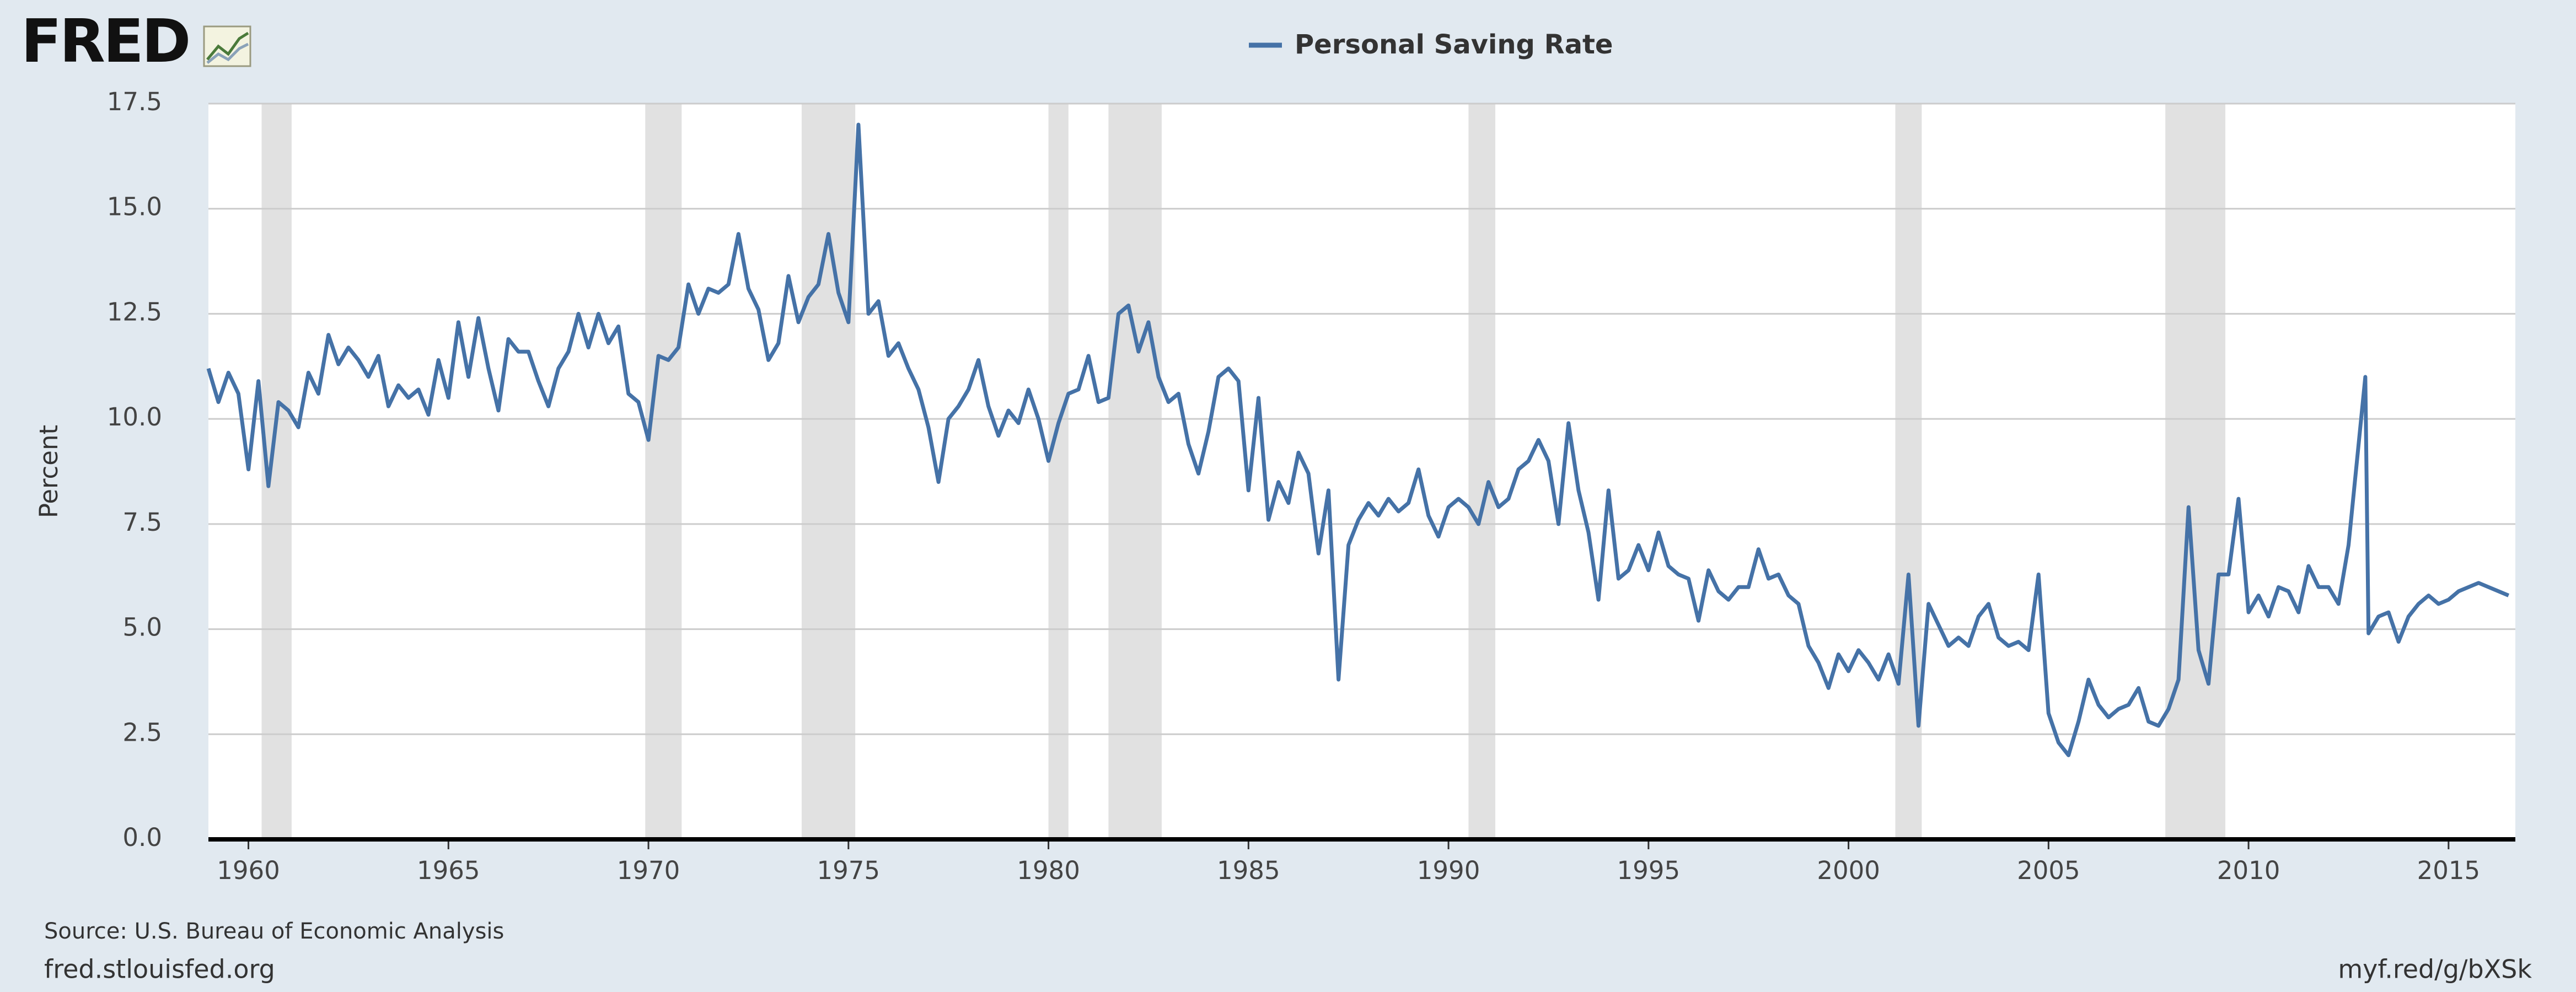 Image resolution: width=2576 pixels, height=992 pixels. Describe the element at coordinates (1448, 870) in the screenshot. I see `x-tick-label: 1990` at that location.